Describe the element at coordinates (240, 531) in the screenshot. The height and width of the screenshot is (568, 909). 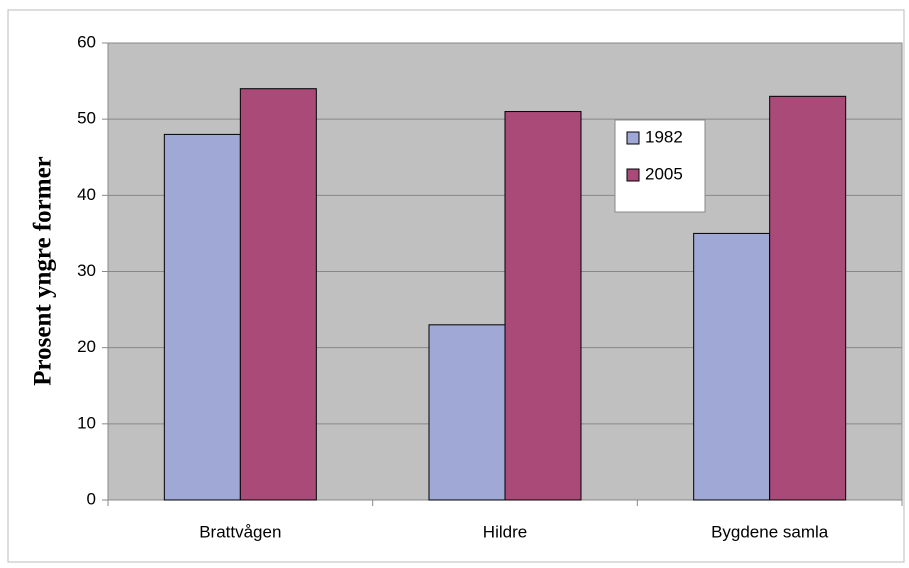
I see `x-tick-label: Brattvågen` at that location.